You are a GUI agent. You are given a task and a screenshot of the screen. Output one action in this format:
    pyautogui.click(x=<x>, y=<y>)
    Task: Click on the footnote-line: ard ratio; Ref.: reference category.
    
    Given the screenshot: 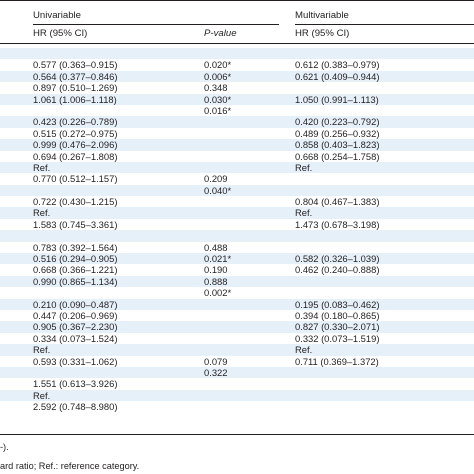 What is the action you would take?
    pyautogui.click(x=70, y=466)
    